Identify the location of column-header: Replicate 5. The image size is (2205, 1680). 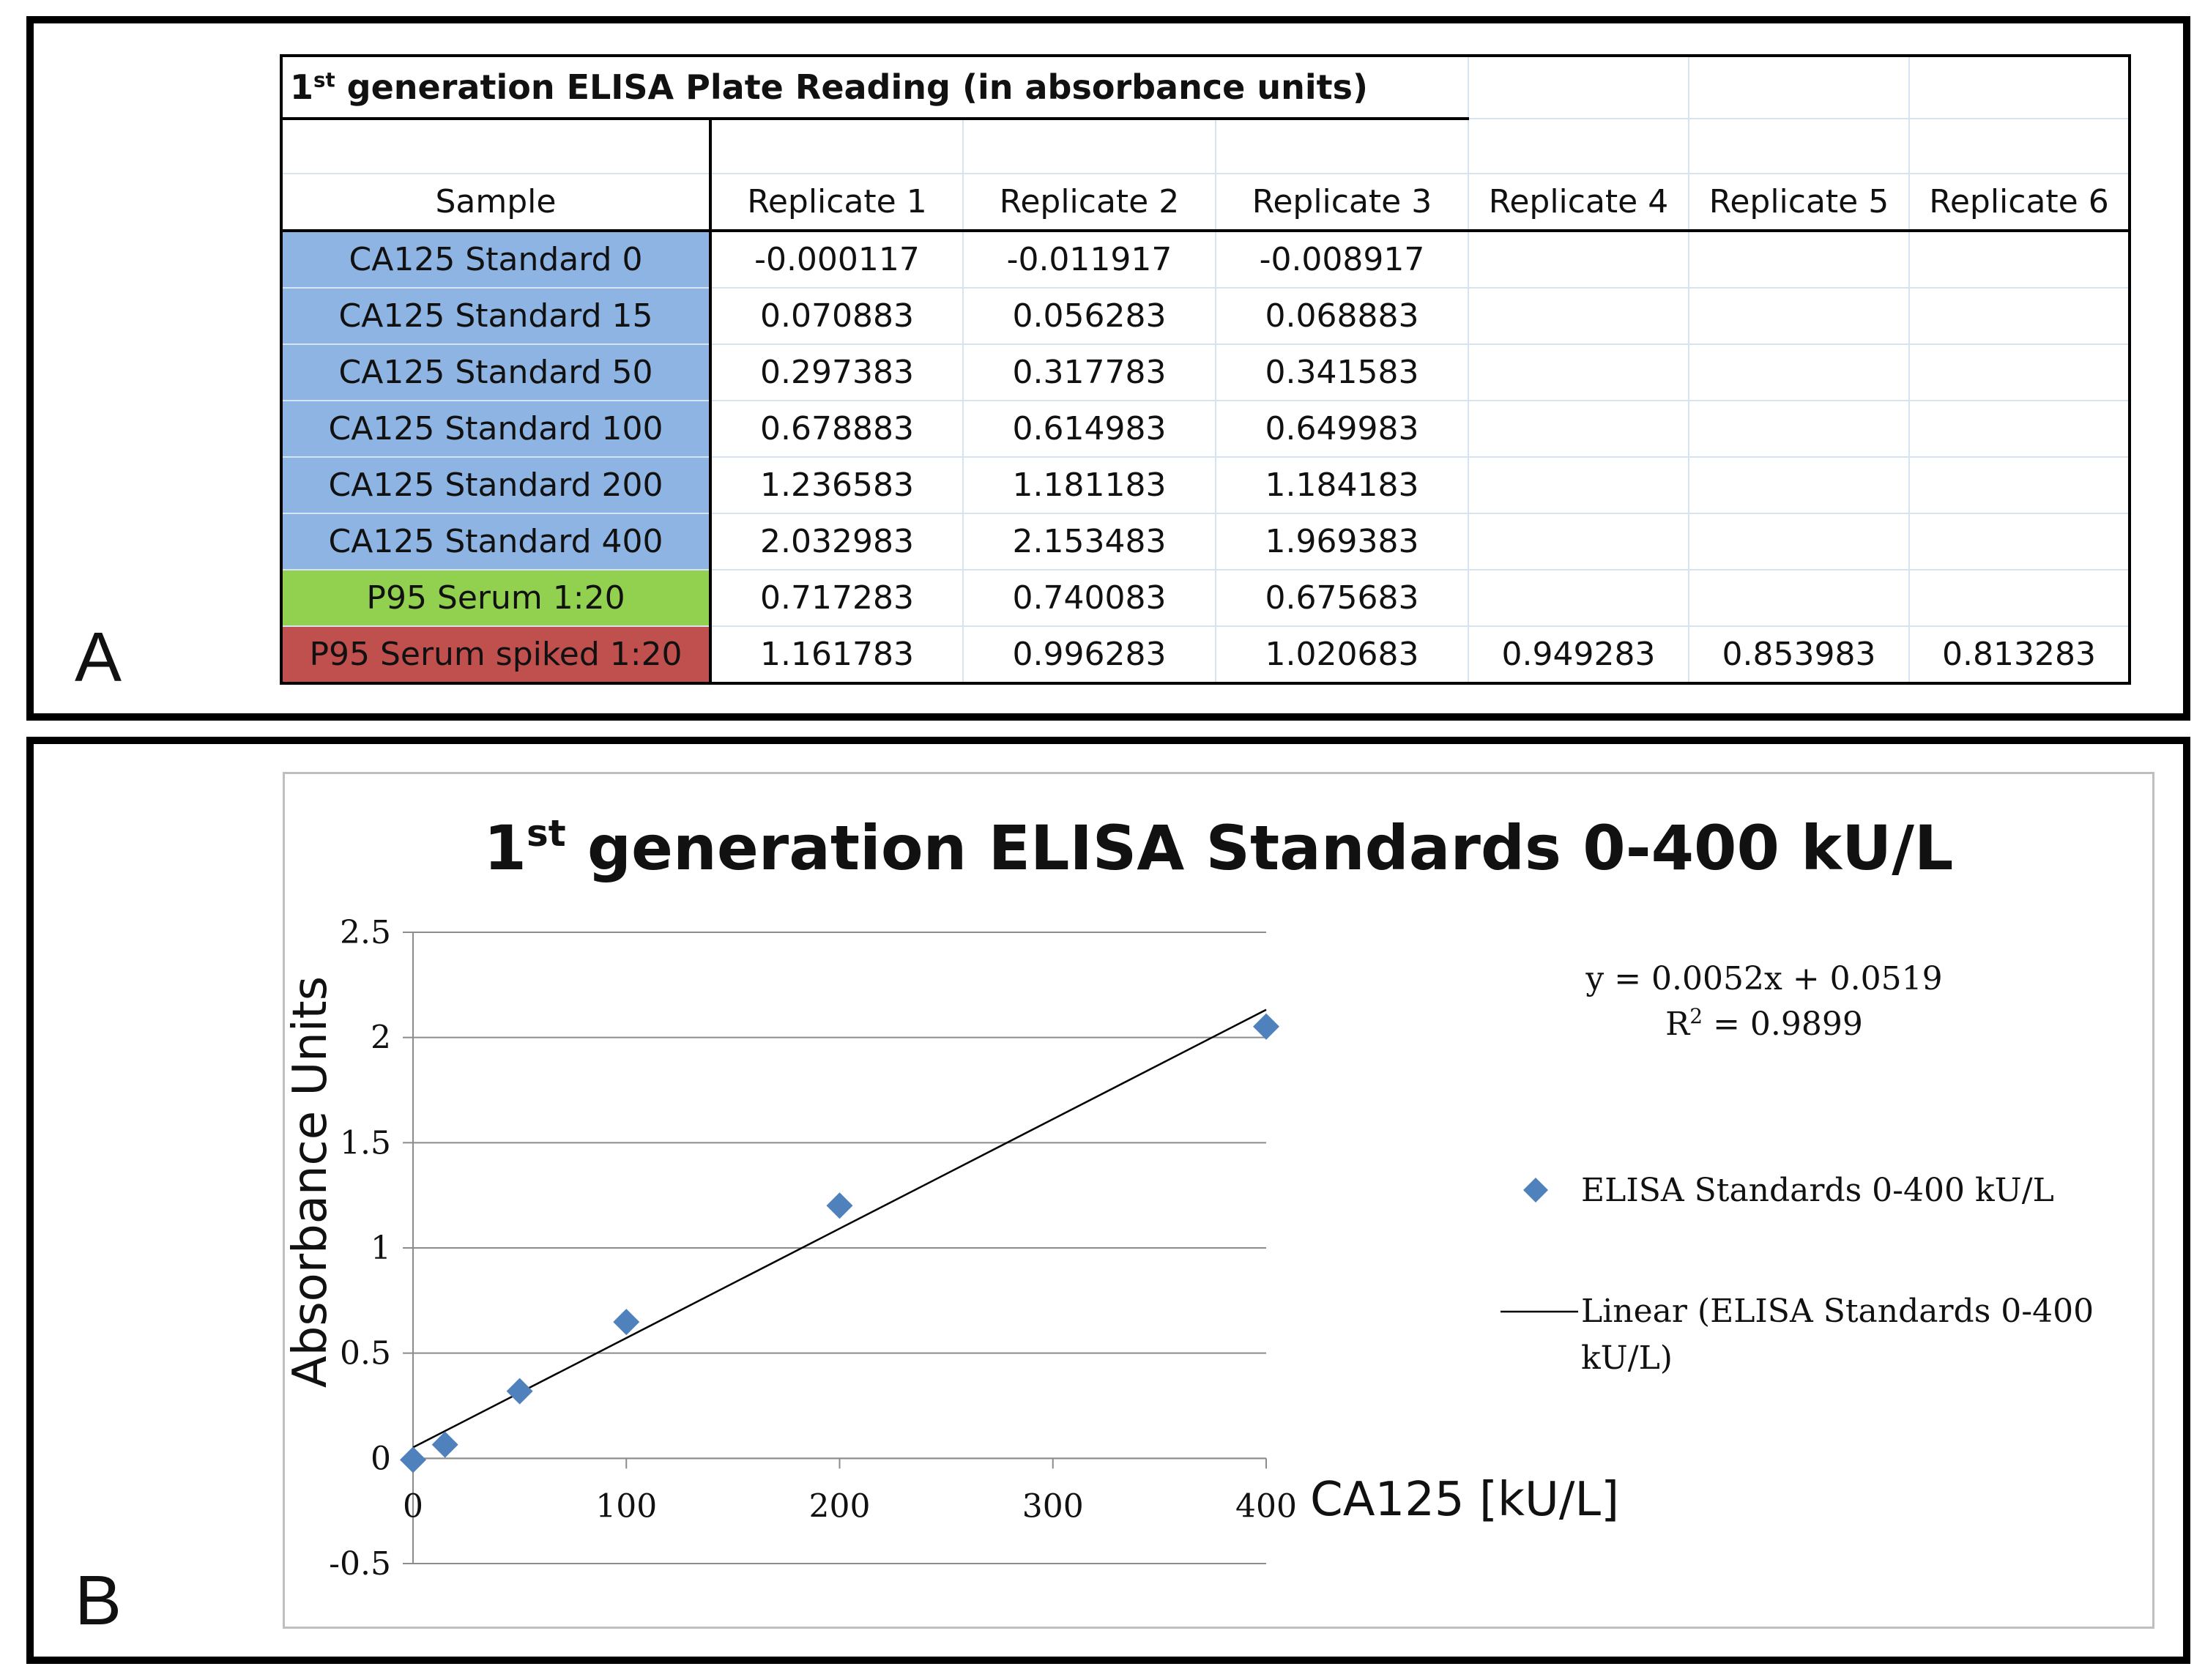
(1799, 202).